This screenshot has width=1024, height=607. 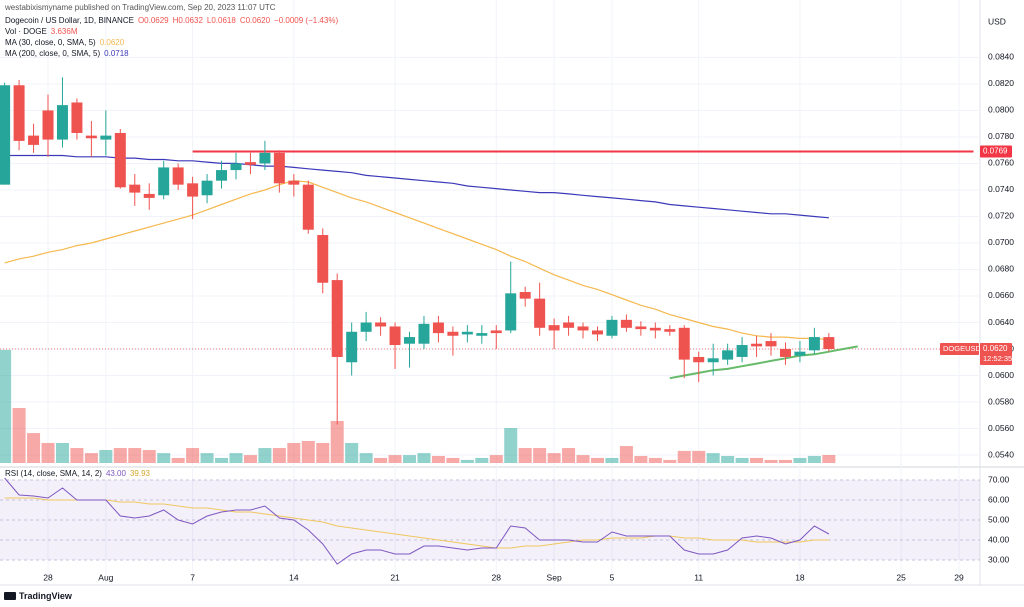 What do you see at coordinates (996, 151) in the screenshot?
I see `price-tag` at bounding box center [996, 151].